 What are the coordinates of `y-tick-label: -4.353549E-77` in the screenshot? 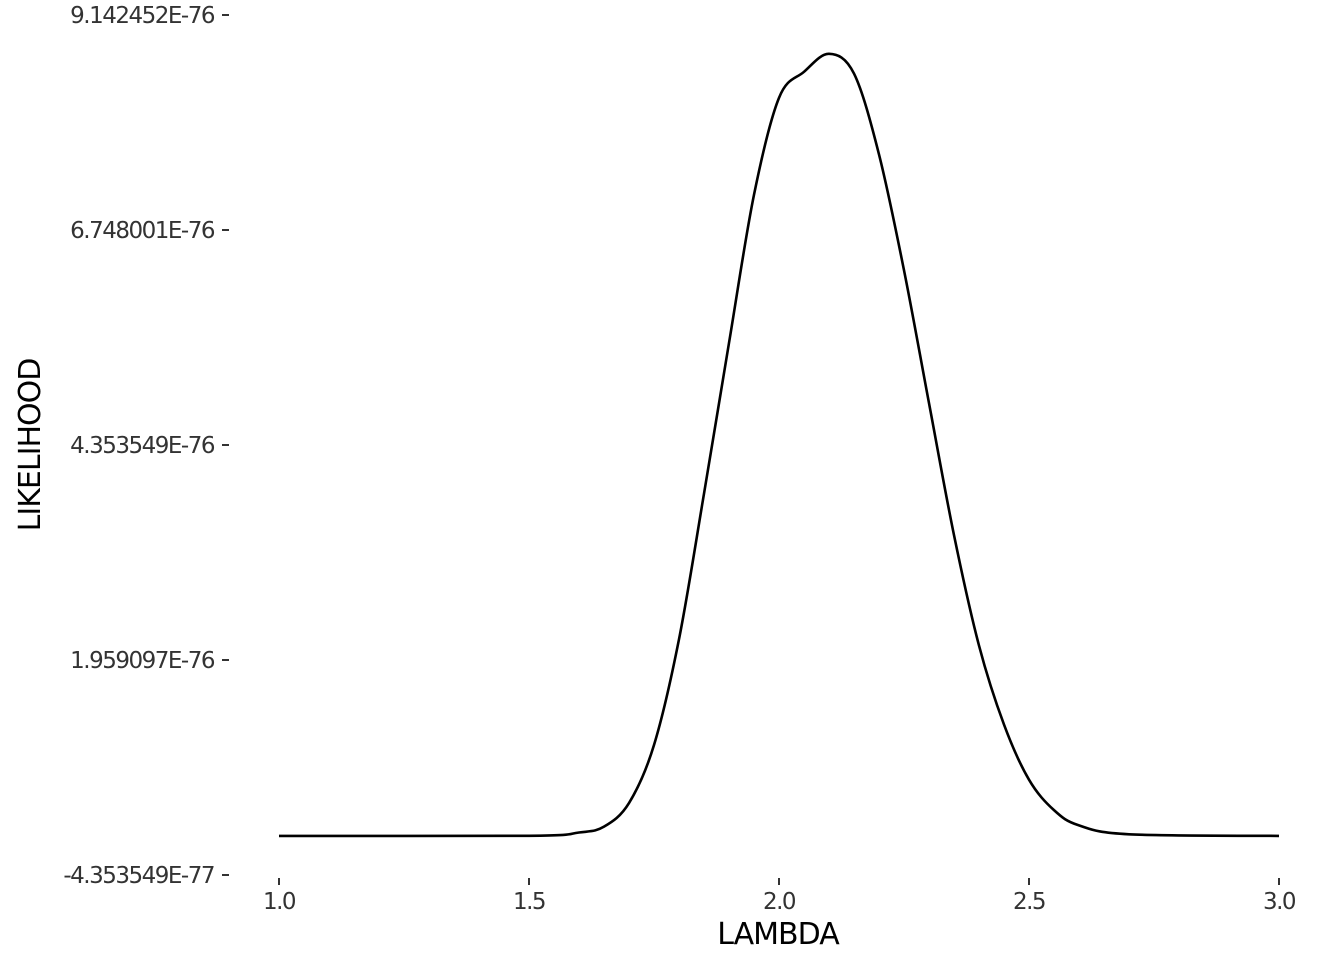 It's located at (138, 876).